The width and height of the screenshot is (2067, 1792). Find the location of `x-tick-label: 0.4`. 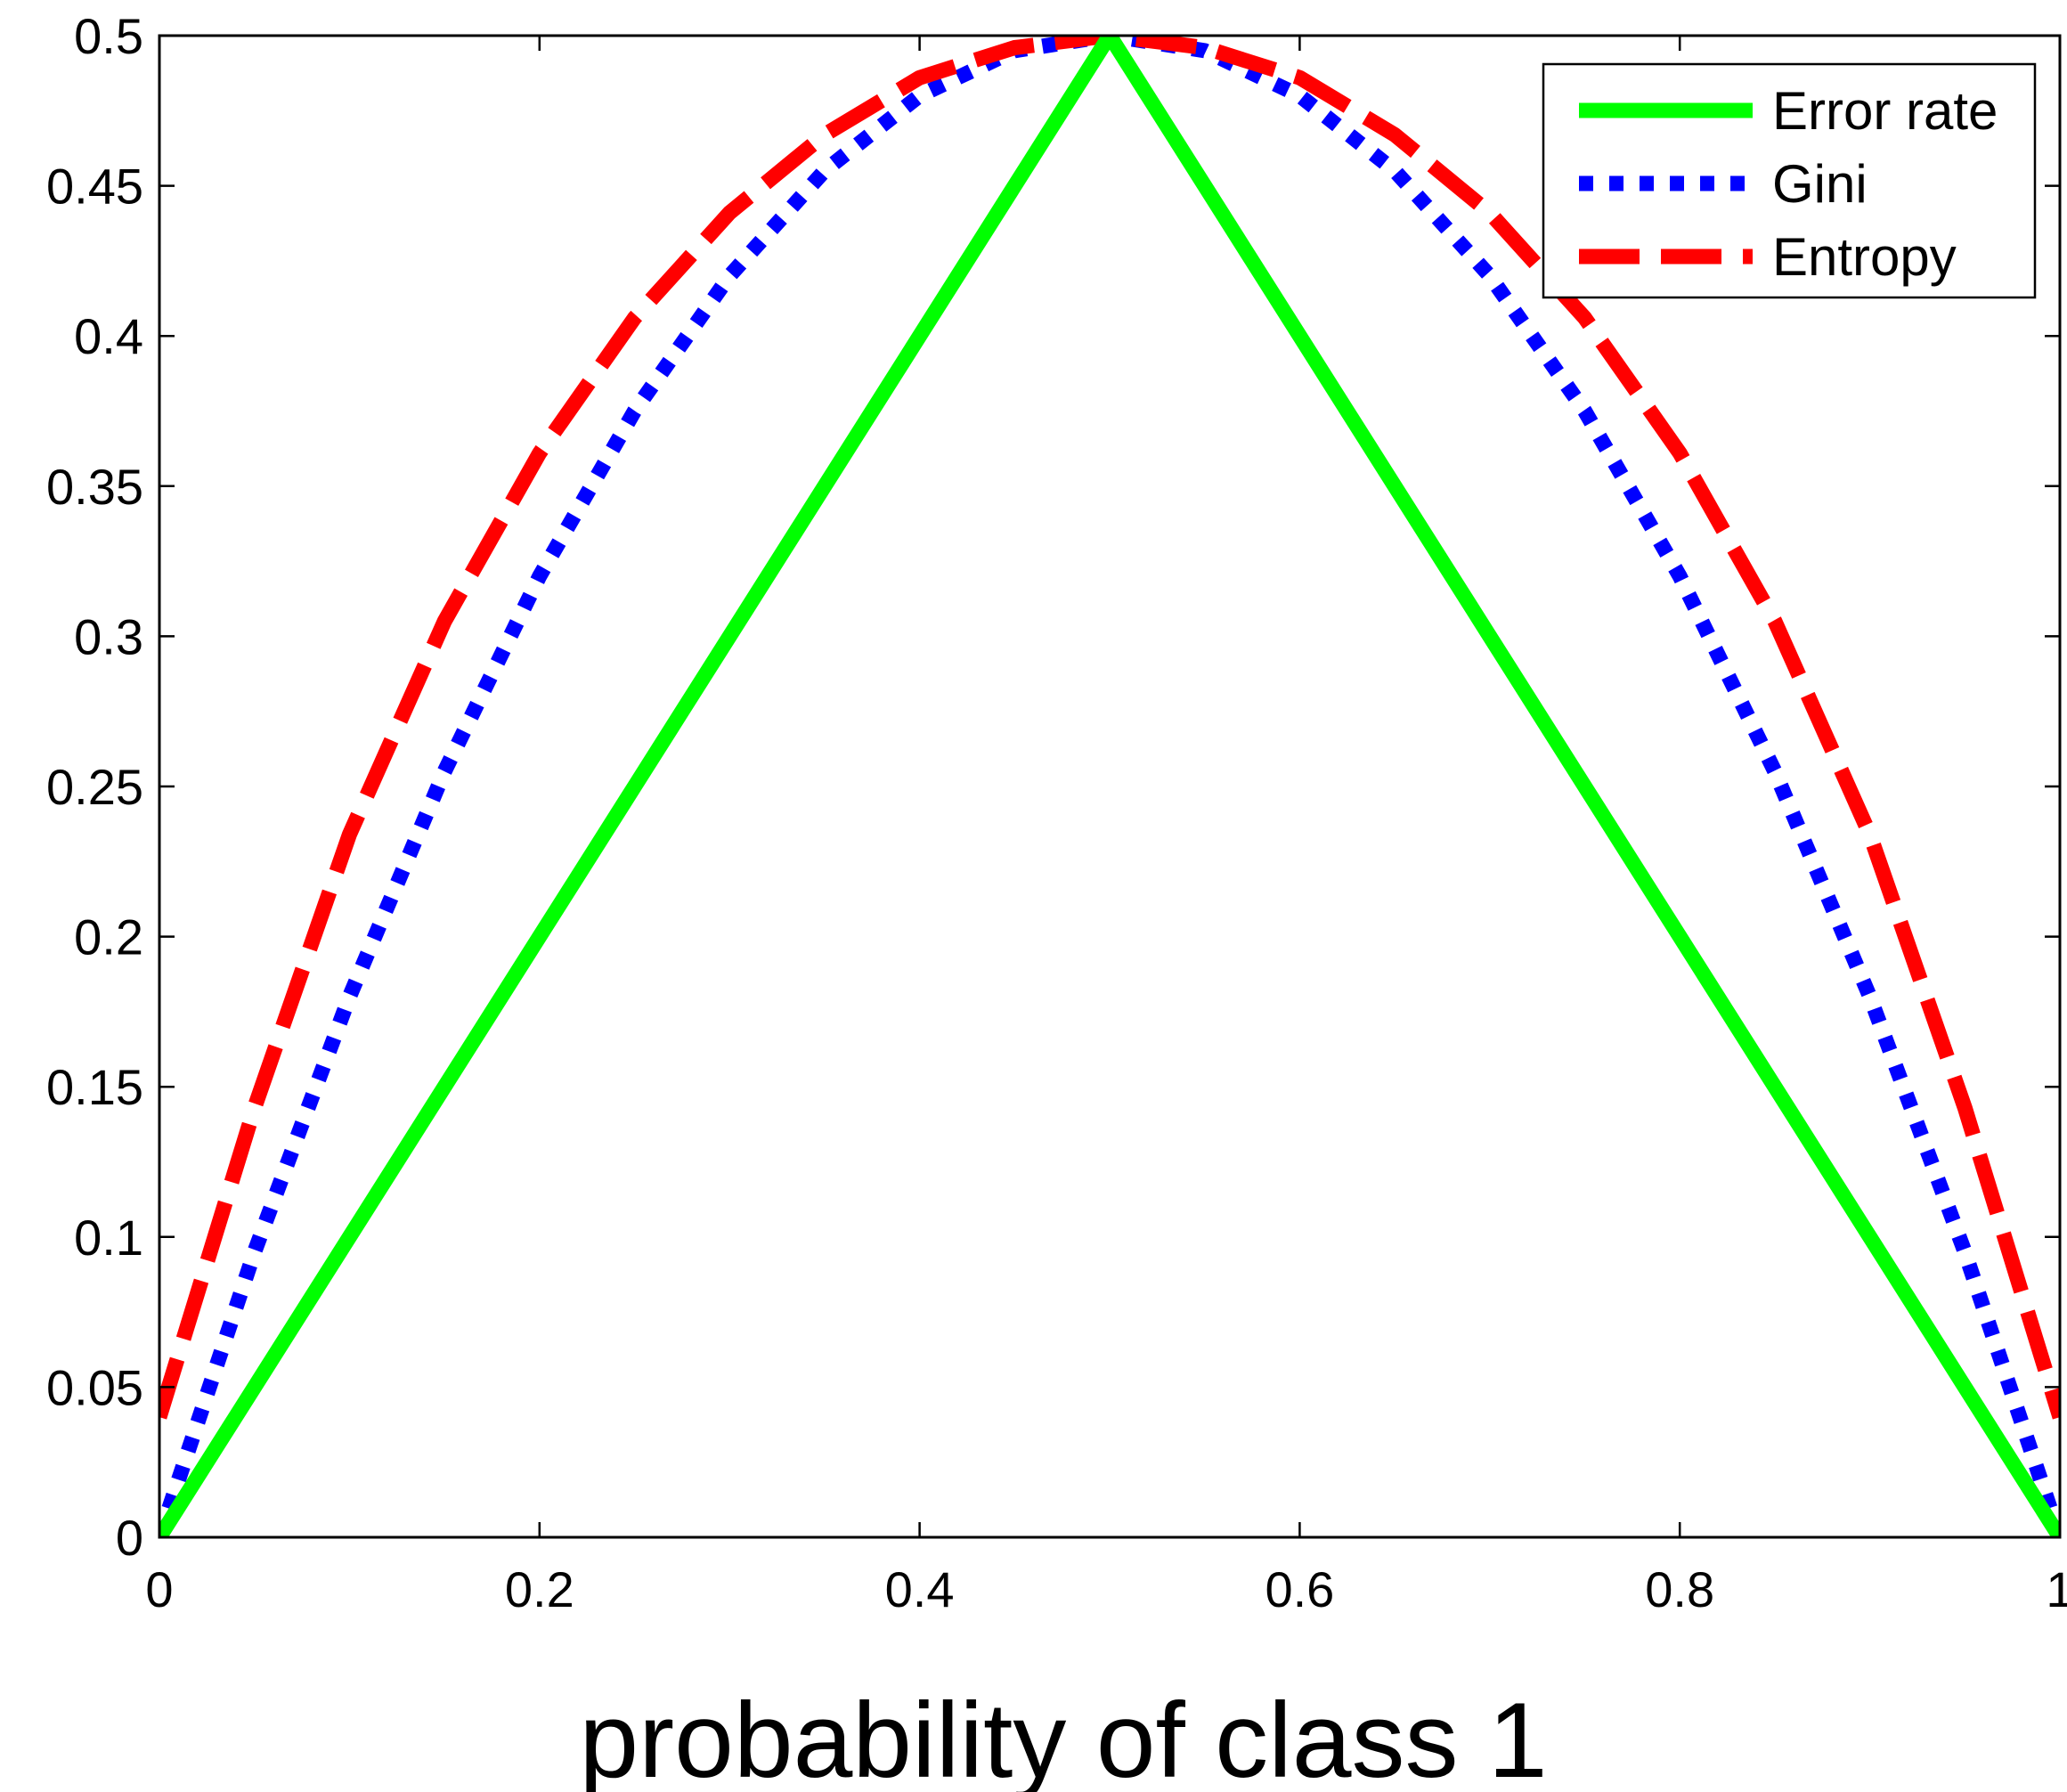

x-tick-label: 0.4 is located at coordinates (920, 1589).